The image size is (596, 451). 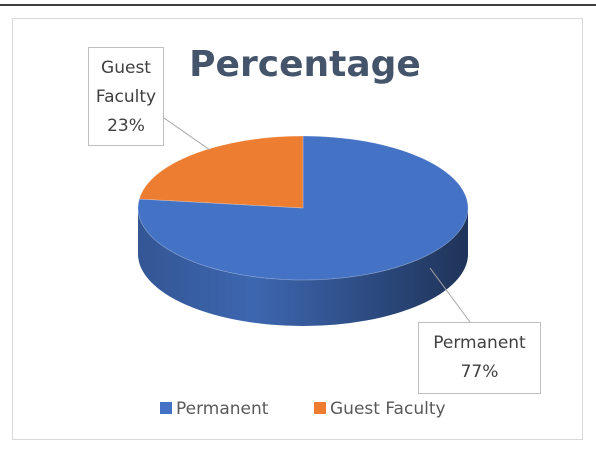 I want to click on legend: Permanent Guest Faculty, so click(x=303, y=409).